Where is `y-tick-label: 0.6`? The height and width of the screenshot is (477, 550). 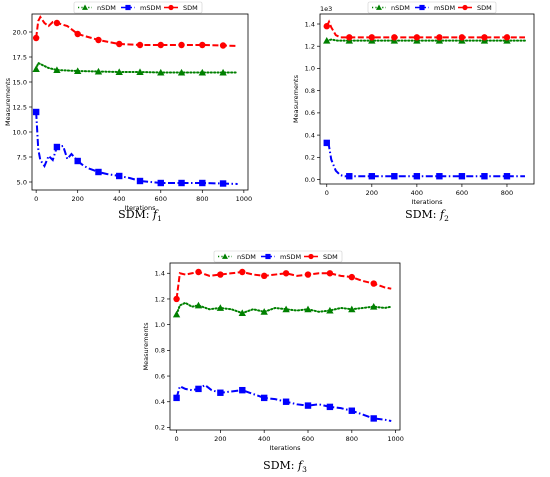 y-tick-label: 0.6 is located at coordinates (160, 376).